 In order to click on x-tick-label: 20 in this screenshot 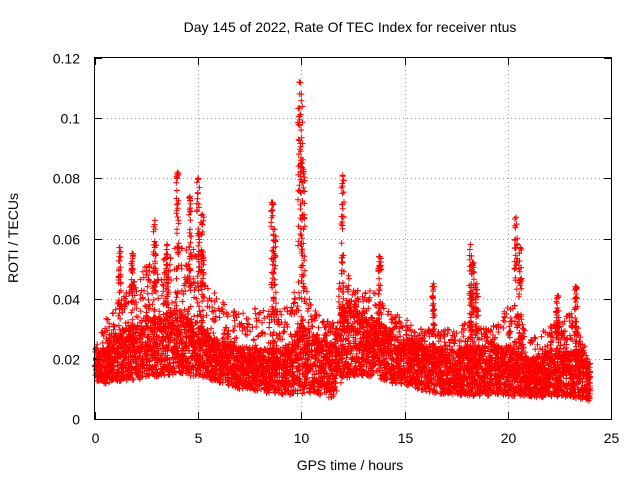, I will do `click(509, 438)`.